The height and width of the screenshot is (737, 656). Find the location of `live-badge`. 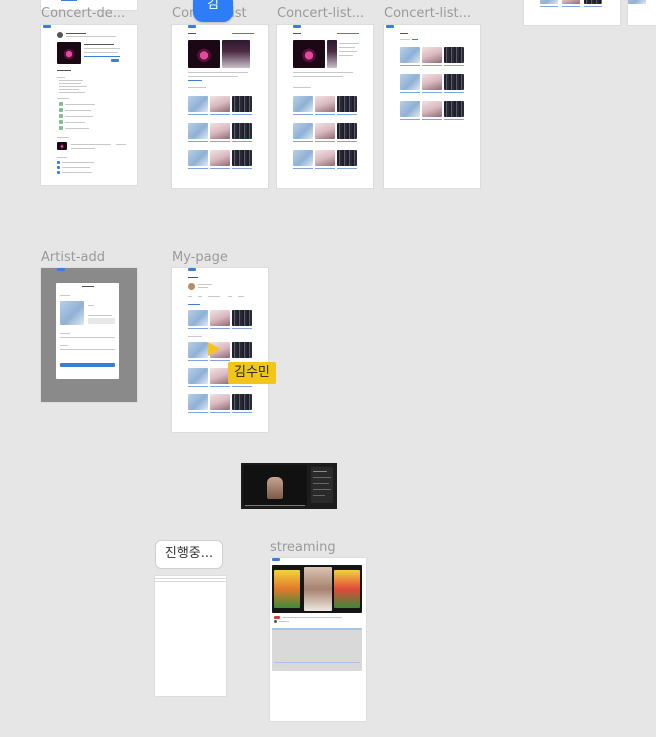

live-badge is located at coordinates (277, 617).